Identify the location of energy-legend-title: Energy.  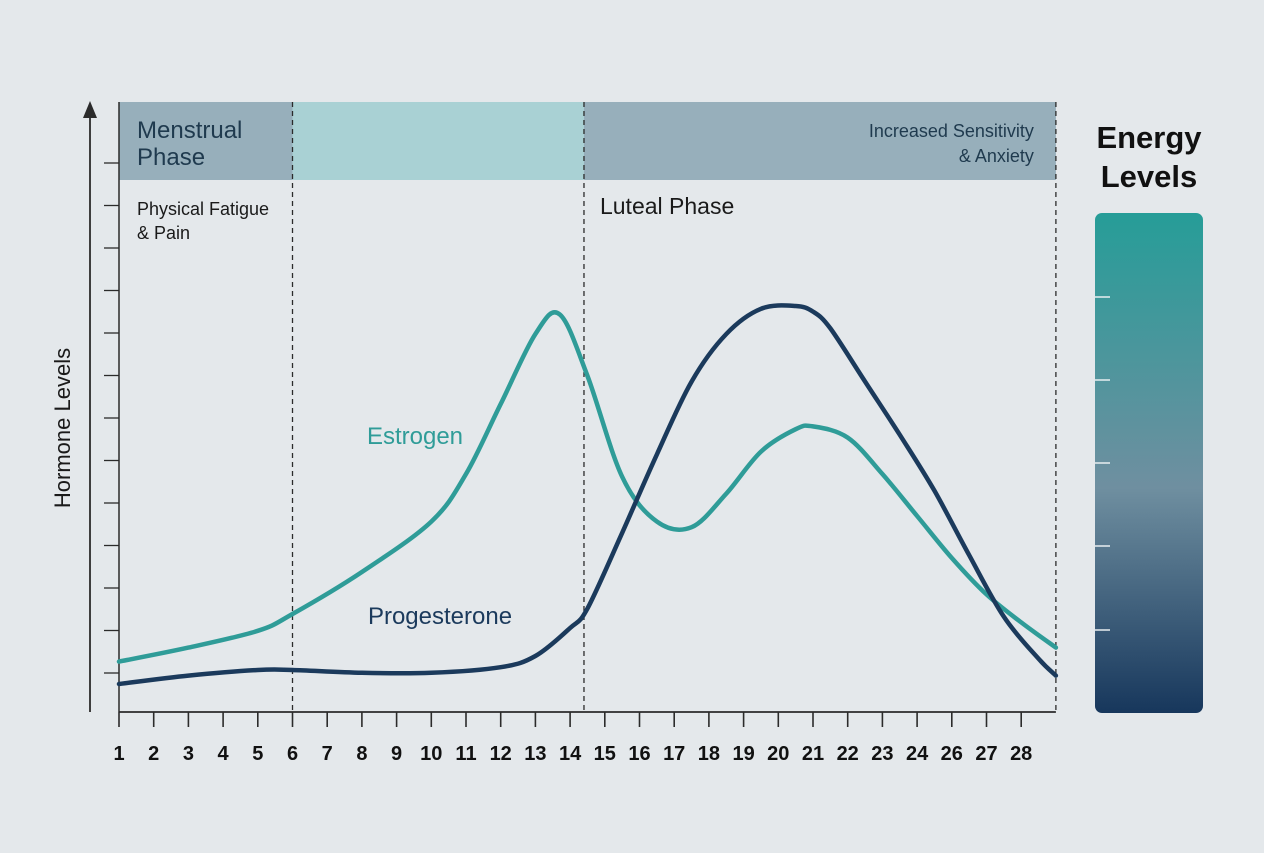
(1149, 137).